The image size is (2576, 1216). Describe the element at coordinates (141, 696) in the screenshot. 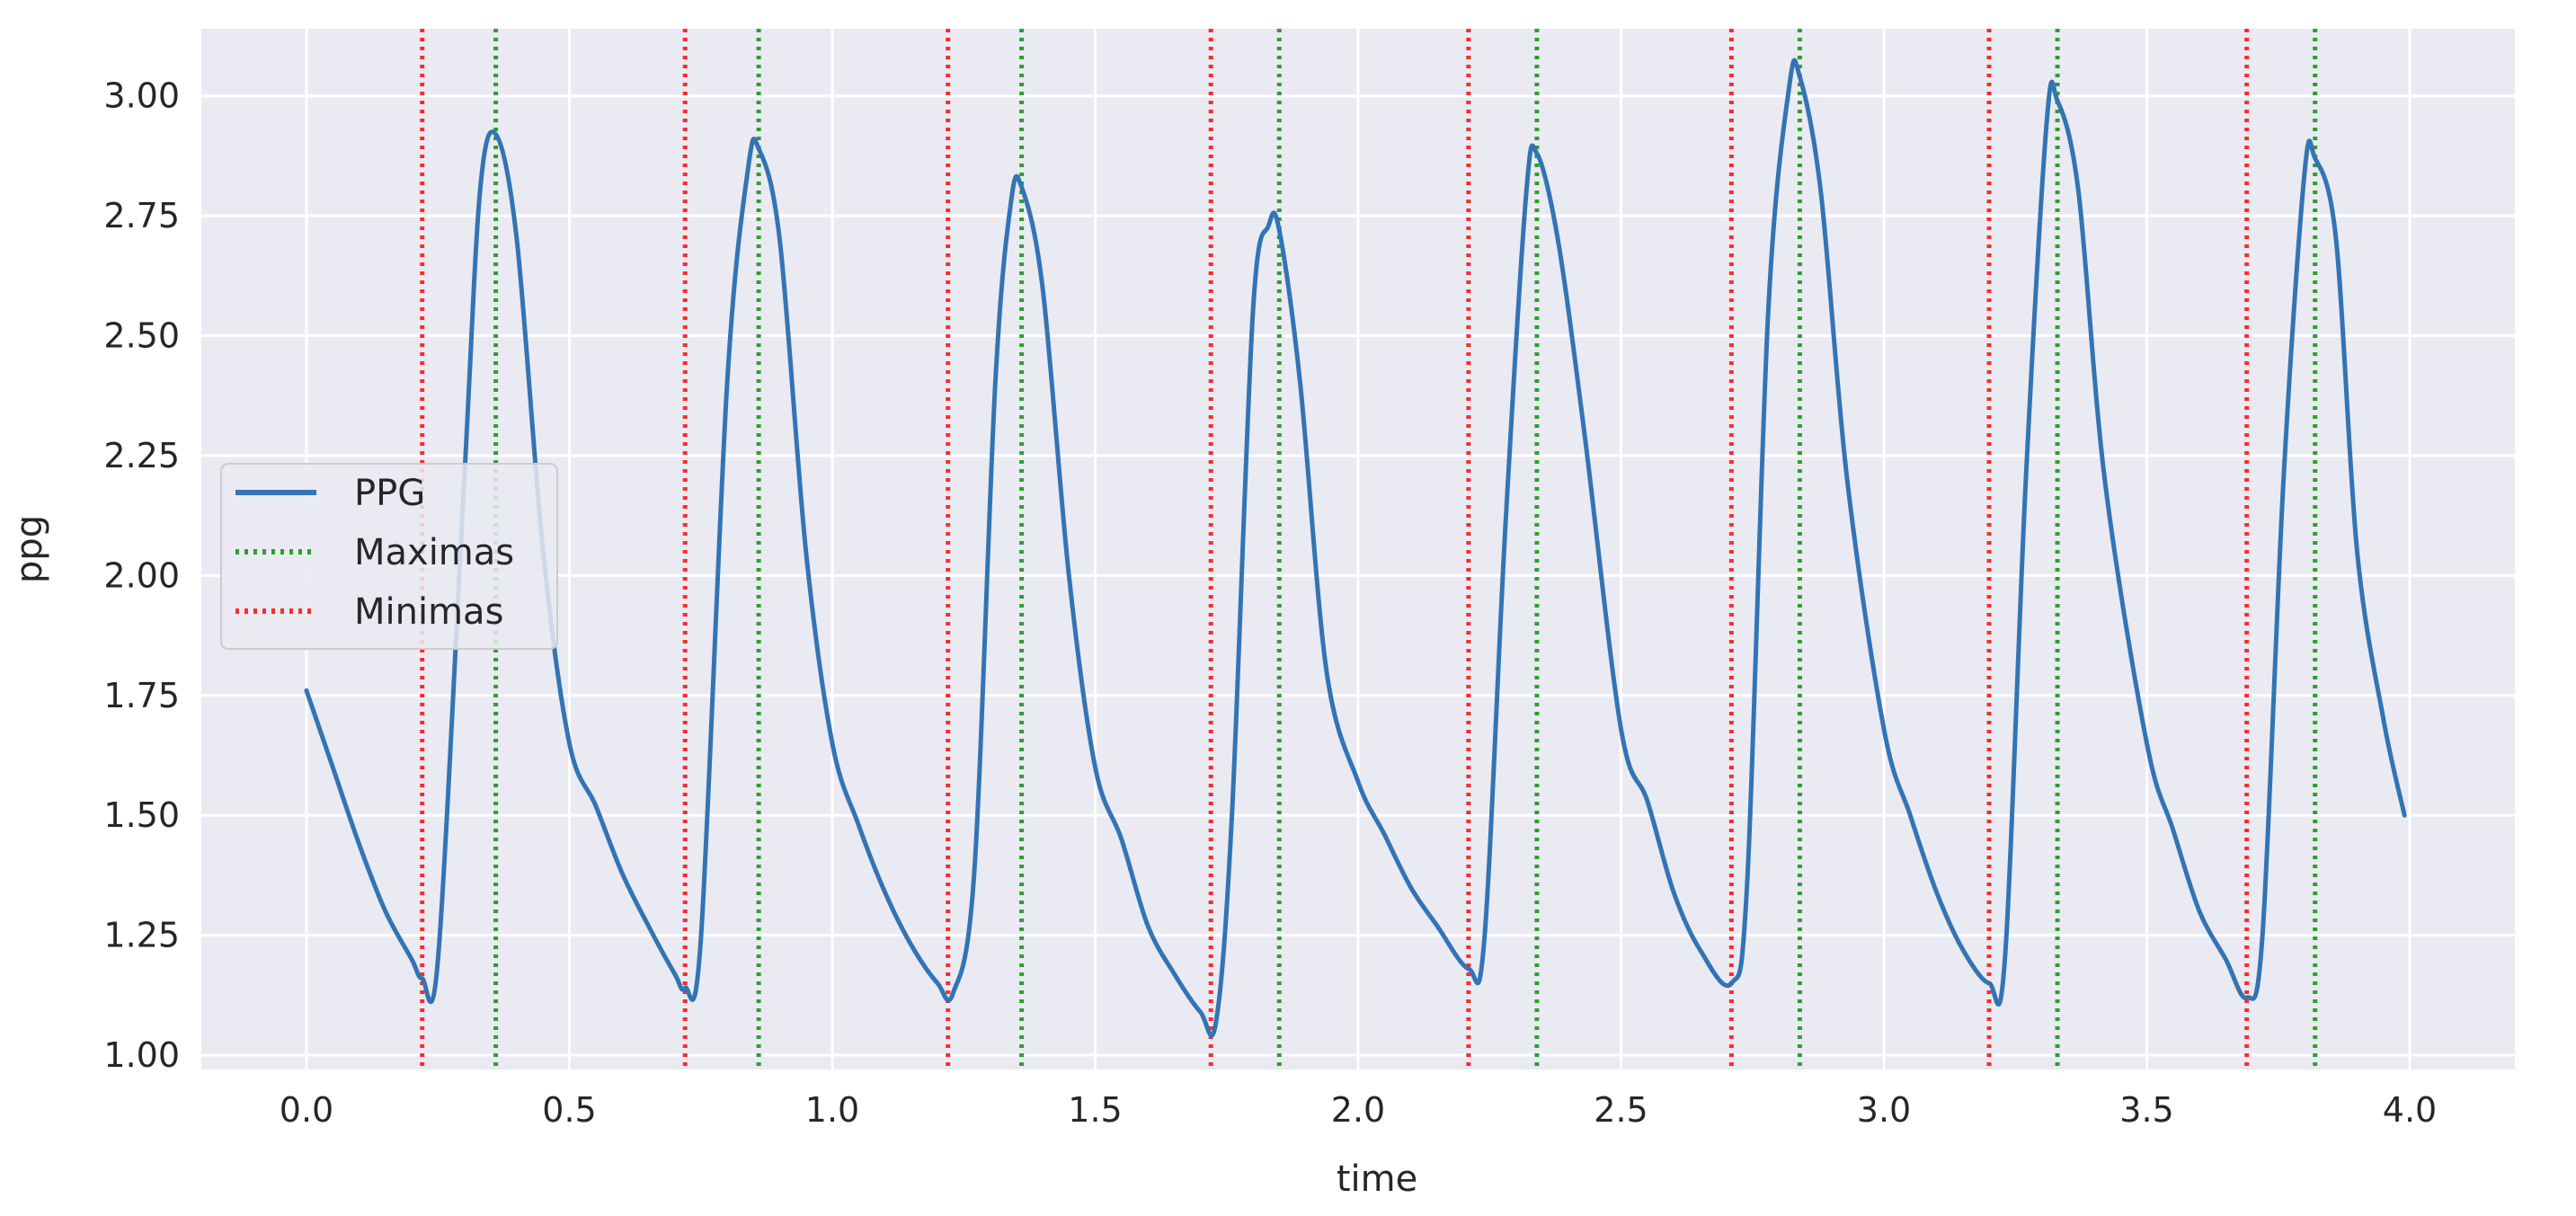

I see `y-tick-label: 1.75` at that location.